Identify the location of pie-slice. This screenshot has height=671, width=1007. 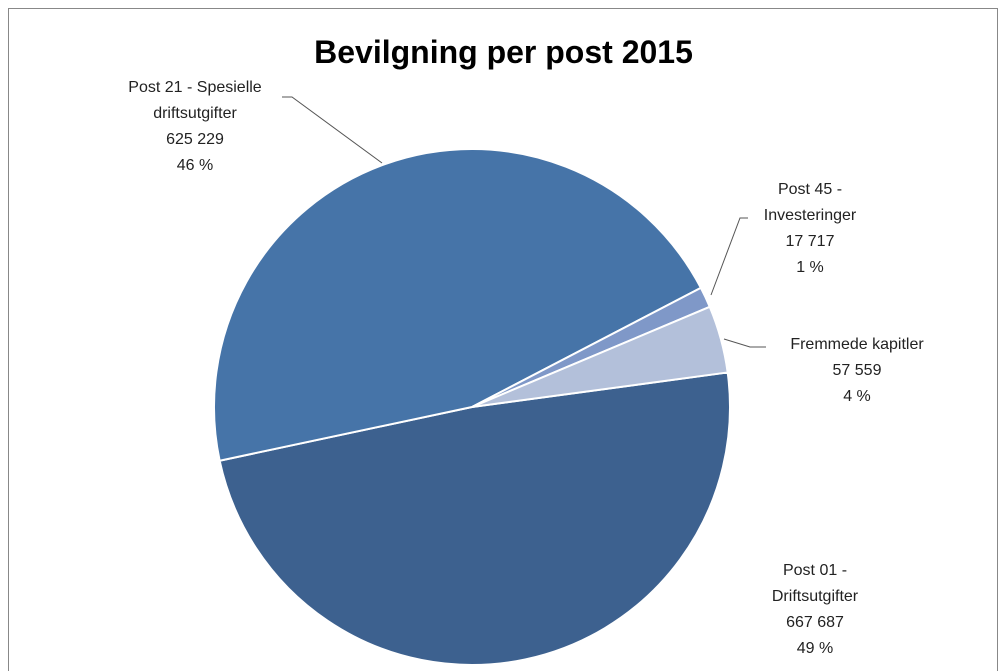
(600, 356).